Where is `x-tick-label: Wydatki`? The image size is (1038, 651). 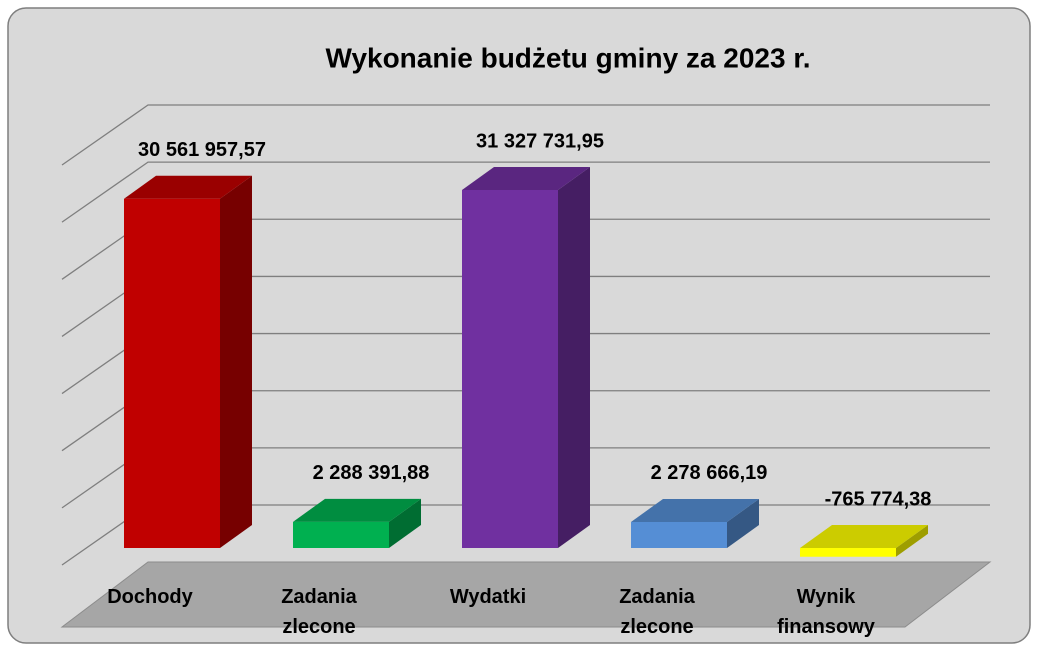
x-tick-label: Wydatki is located at coordinates (488, 597).